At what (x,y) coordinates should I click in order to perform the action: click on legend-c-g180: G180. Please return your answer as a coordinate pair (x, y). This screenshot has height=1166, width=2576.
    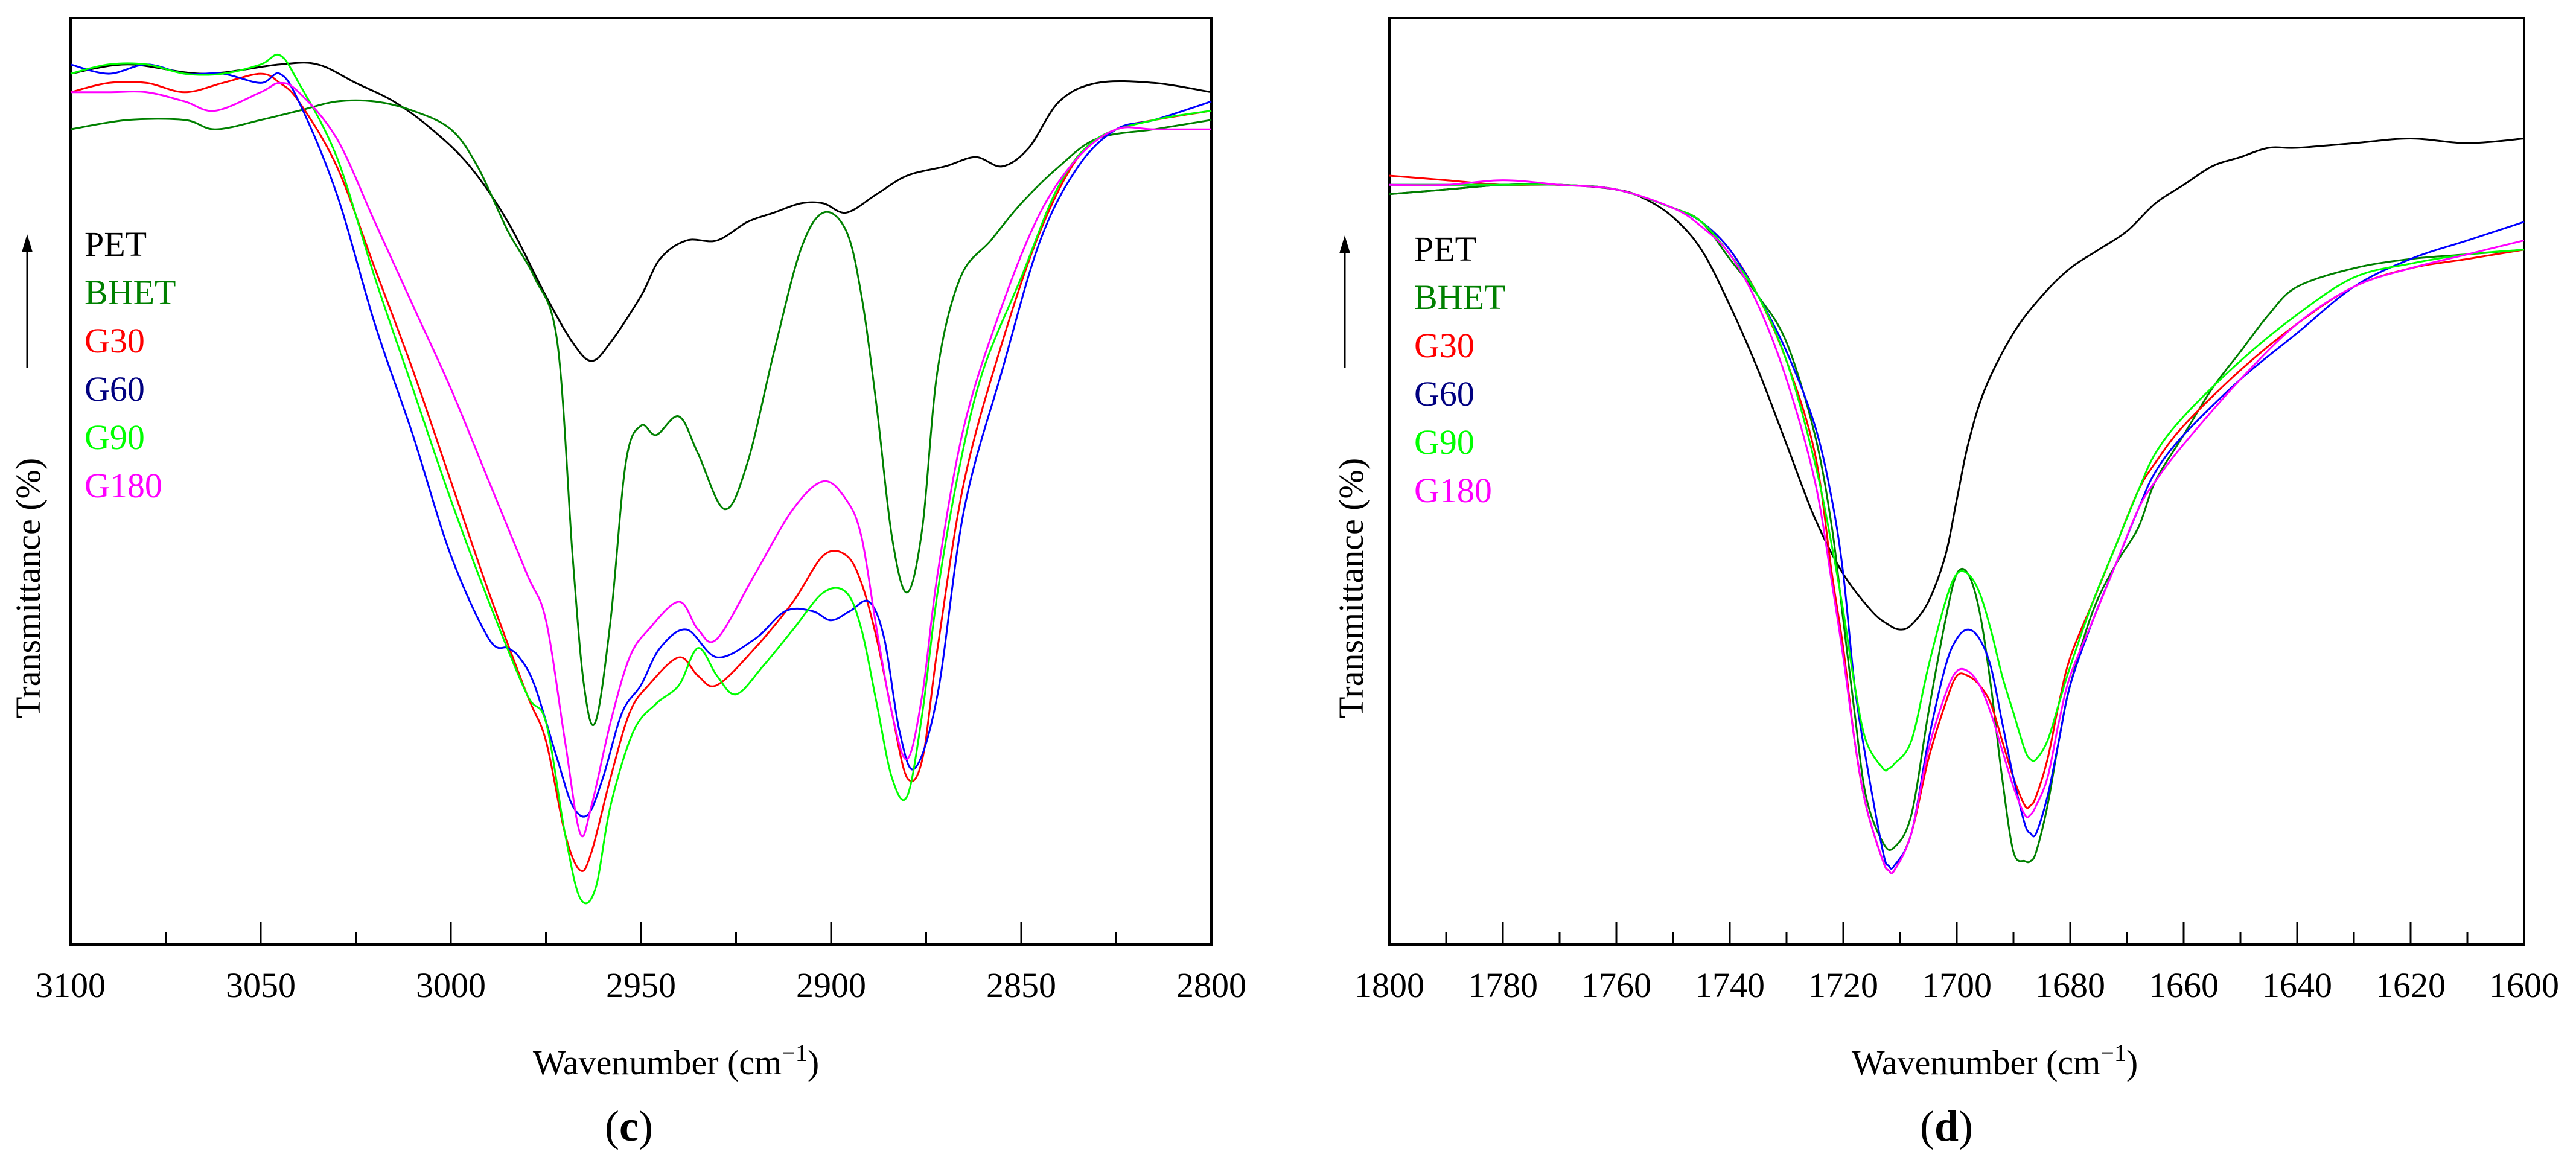
    Looking at the image, I should click on (123, 486).